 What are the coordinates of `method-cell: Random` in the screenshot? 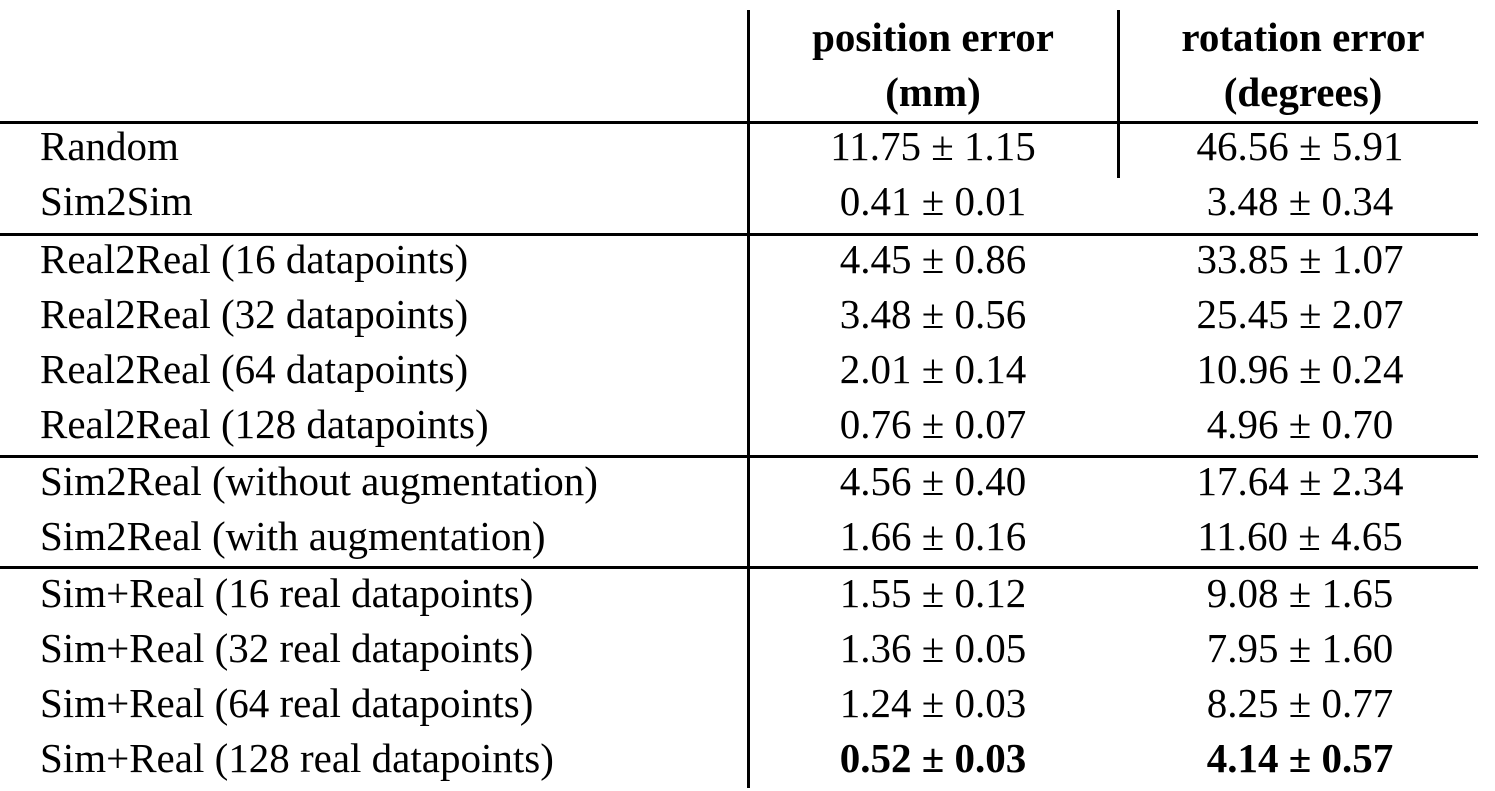 It's located at (109, 146).